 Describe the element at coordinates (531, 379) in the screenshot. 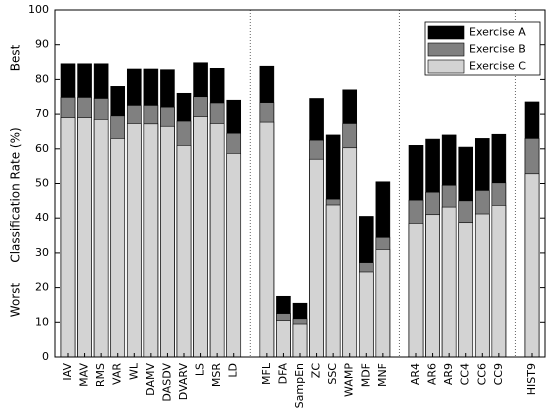

I see `x-tick-label: HIST9` at that location.